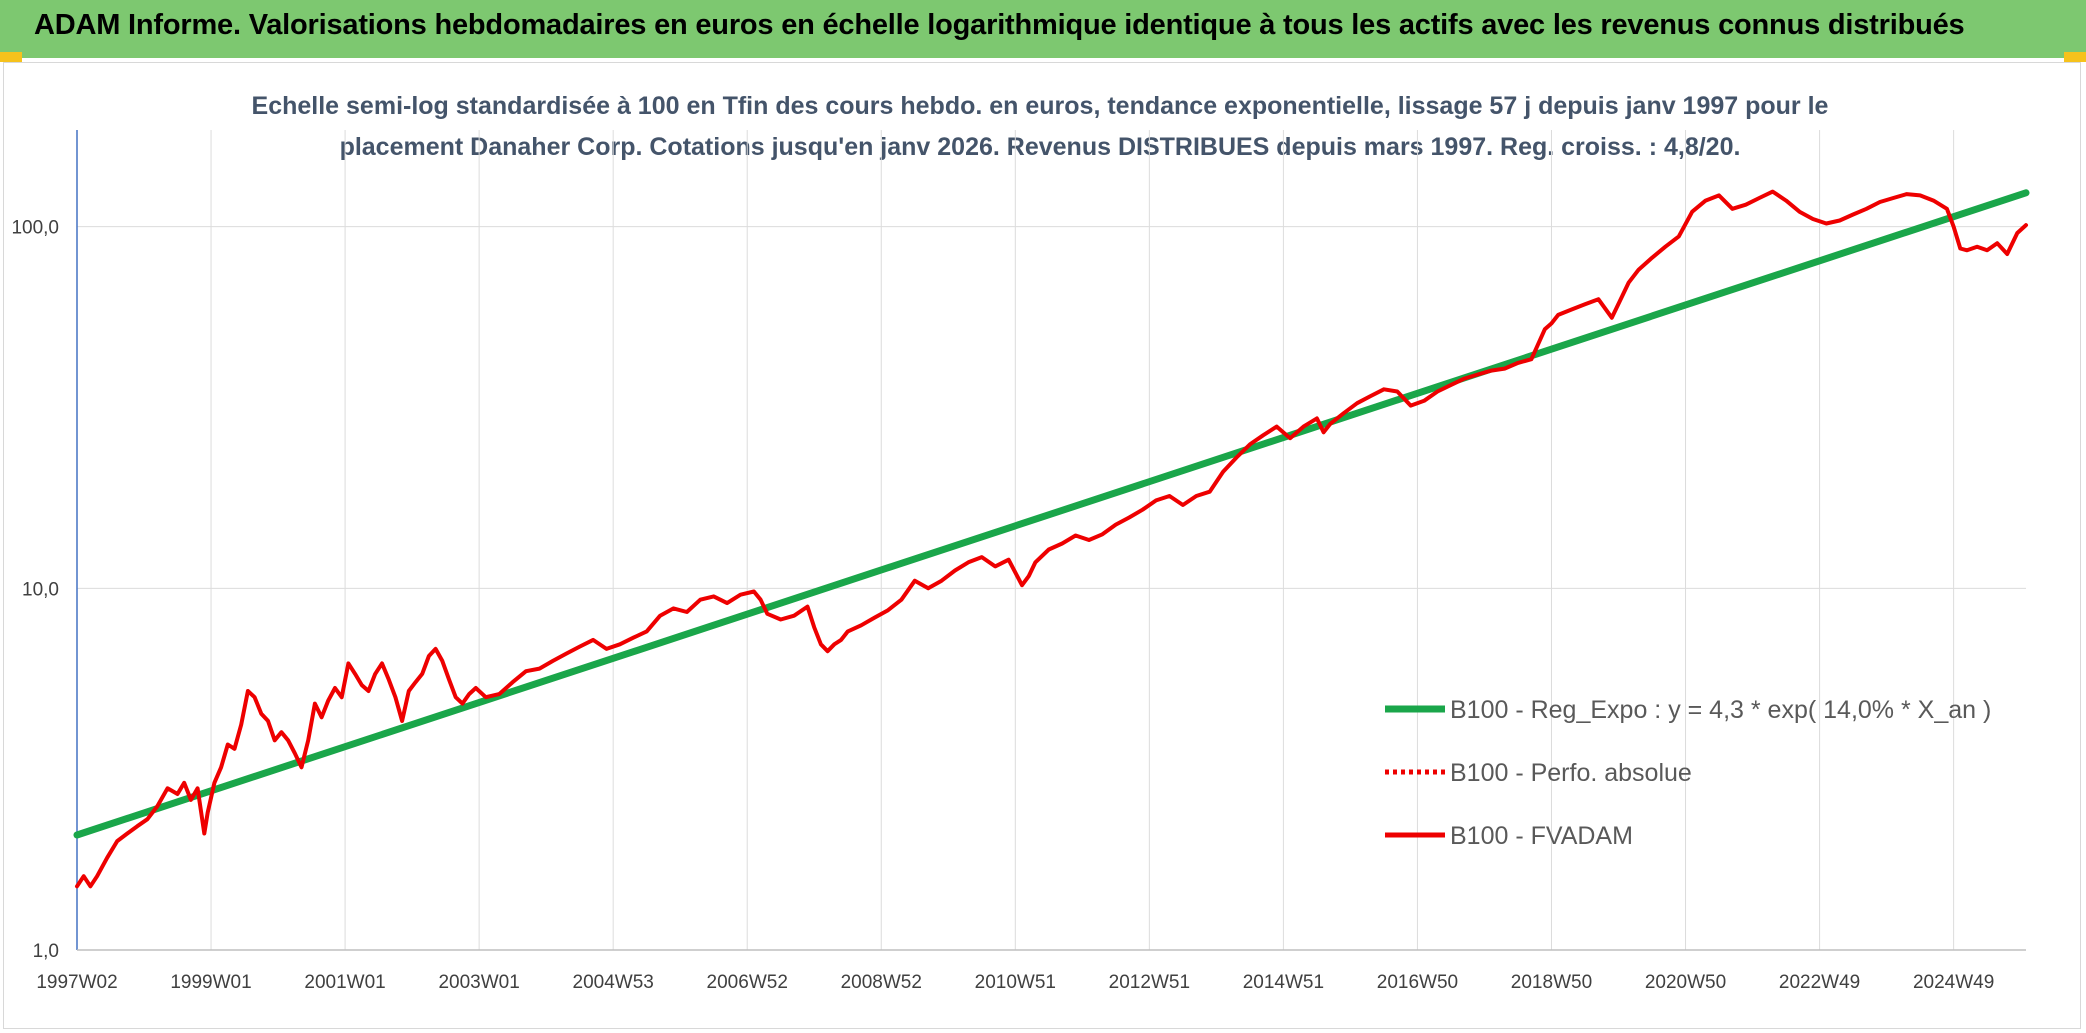  Describe the element at coordinates (1417, 982) in the screenshot. I see `x-tick-label: 2016W50` at that location.